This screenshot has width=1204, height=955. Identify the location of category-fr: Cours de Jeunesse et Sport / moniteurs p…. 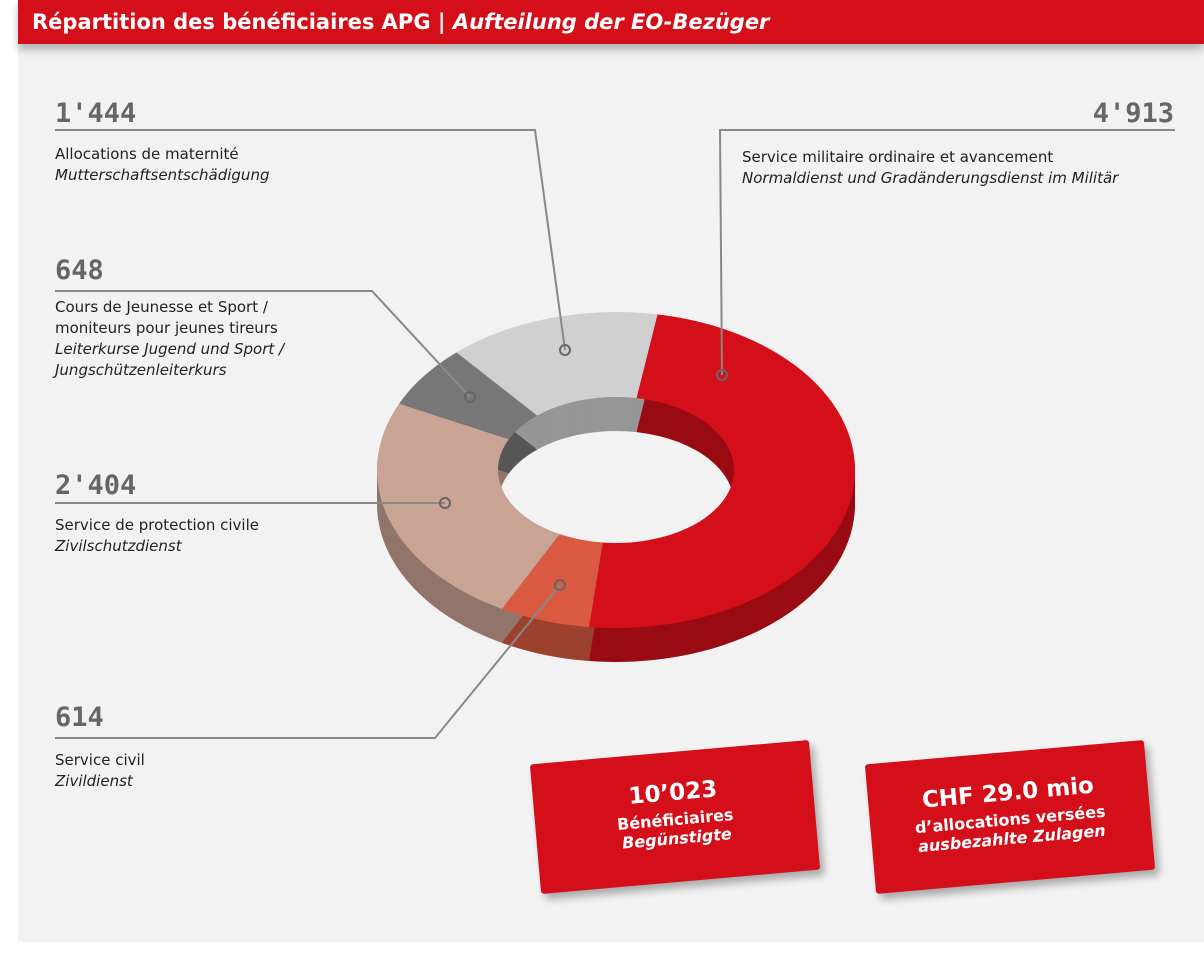
(166, 317).